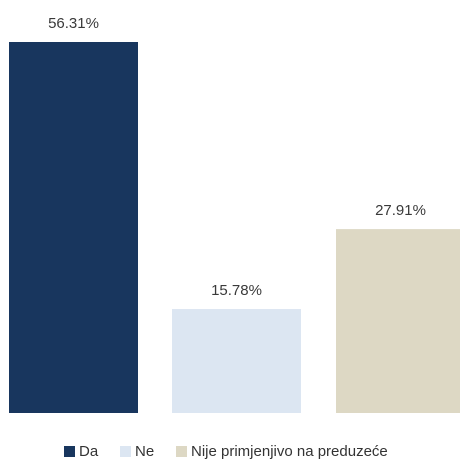 This screenshot has height=464, width=460. Describe the element at coordinates (73, 23) in the screenshot. I see `data-label-1: 56.31%` at that location.